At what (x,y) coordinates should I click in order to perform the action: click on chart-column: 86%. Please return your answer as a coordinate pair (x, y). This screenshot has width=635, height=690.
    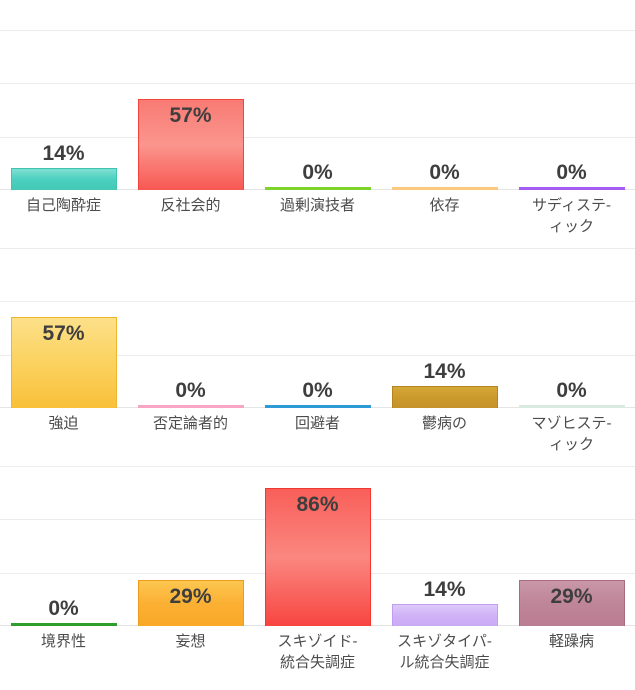
    Looking at the image, I should click on (317, 546).